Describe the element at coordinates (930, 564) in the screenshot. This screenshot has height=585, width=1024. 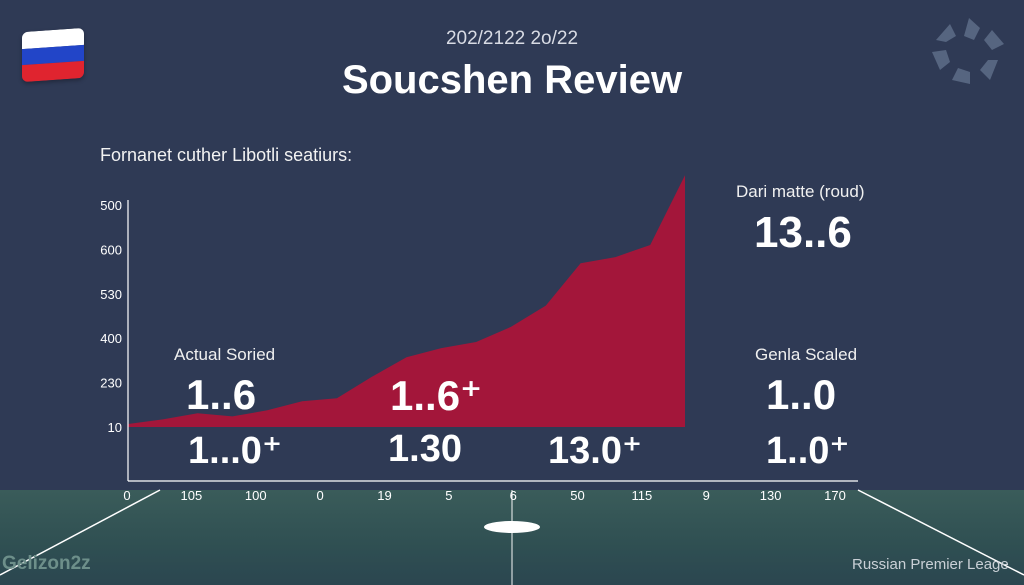
I see `league-name: Russian Premier Leage` at that location.